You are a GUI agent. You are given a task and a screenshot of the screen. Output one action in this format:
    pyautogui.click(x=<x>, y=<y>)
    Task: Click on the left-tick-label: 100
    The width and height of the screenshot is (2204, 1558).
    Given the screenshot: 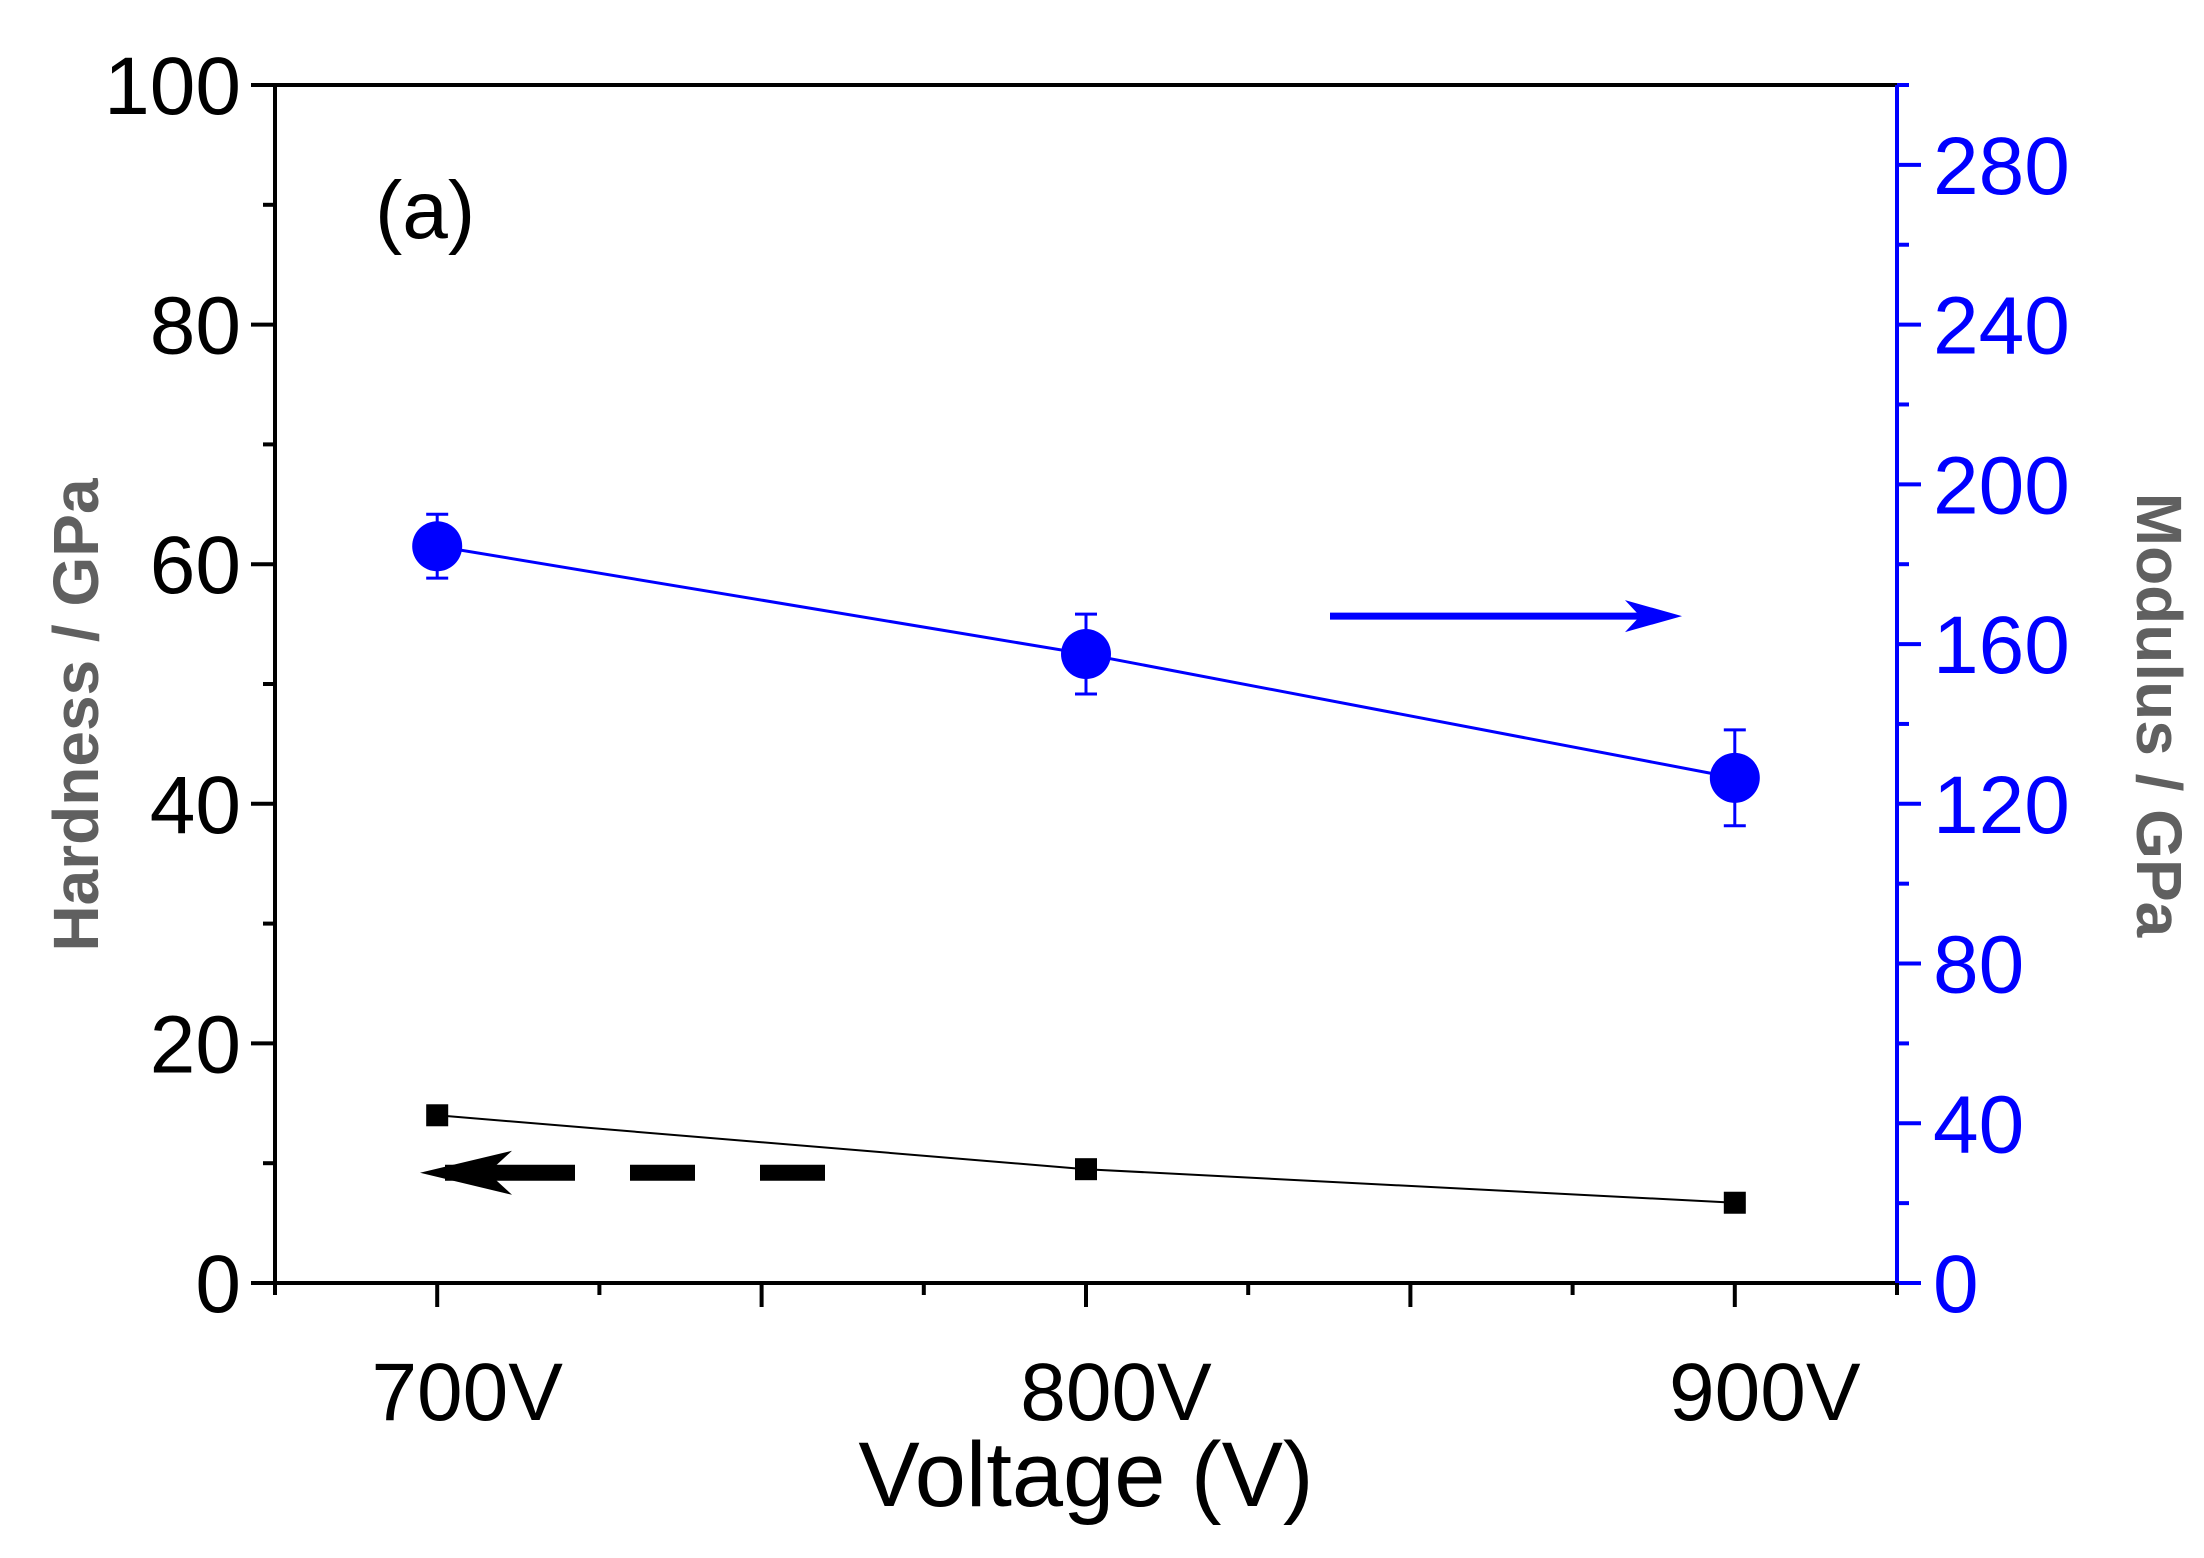 What is the action you would take?
    pyautogui.click(x=172, y=86)
    